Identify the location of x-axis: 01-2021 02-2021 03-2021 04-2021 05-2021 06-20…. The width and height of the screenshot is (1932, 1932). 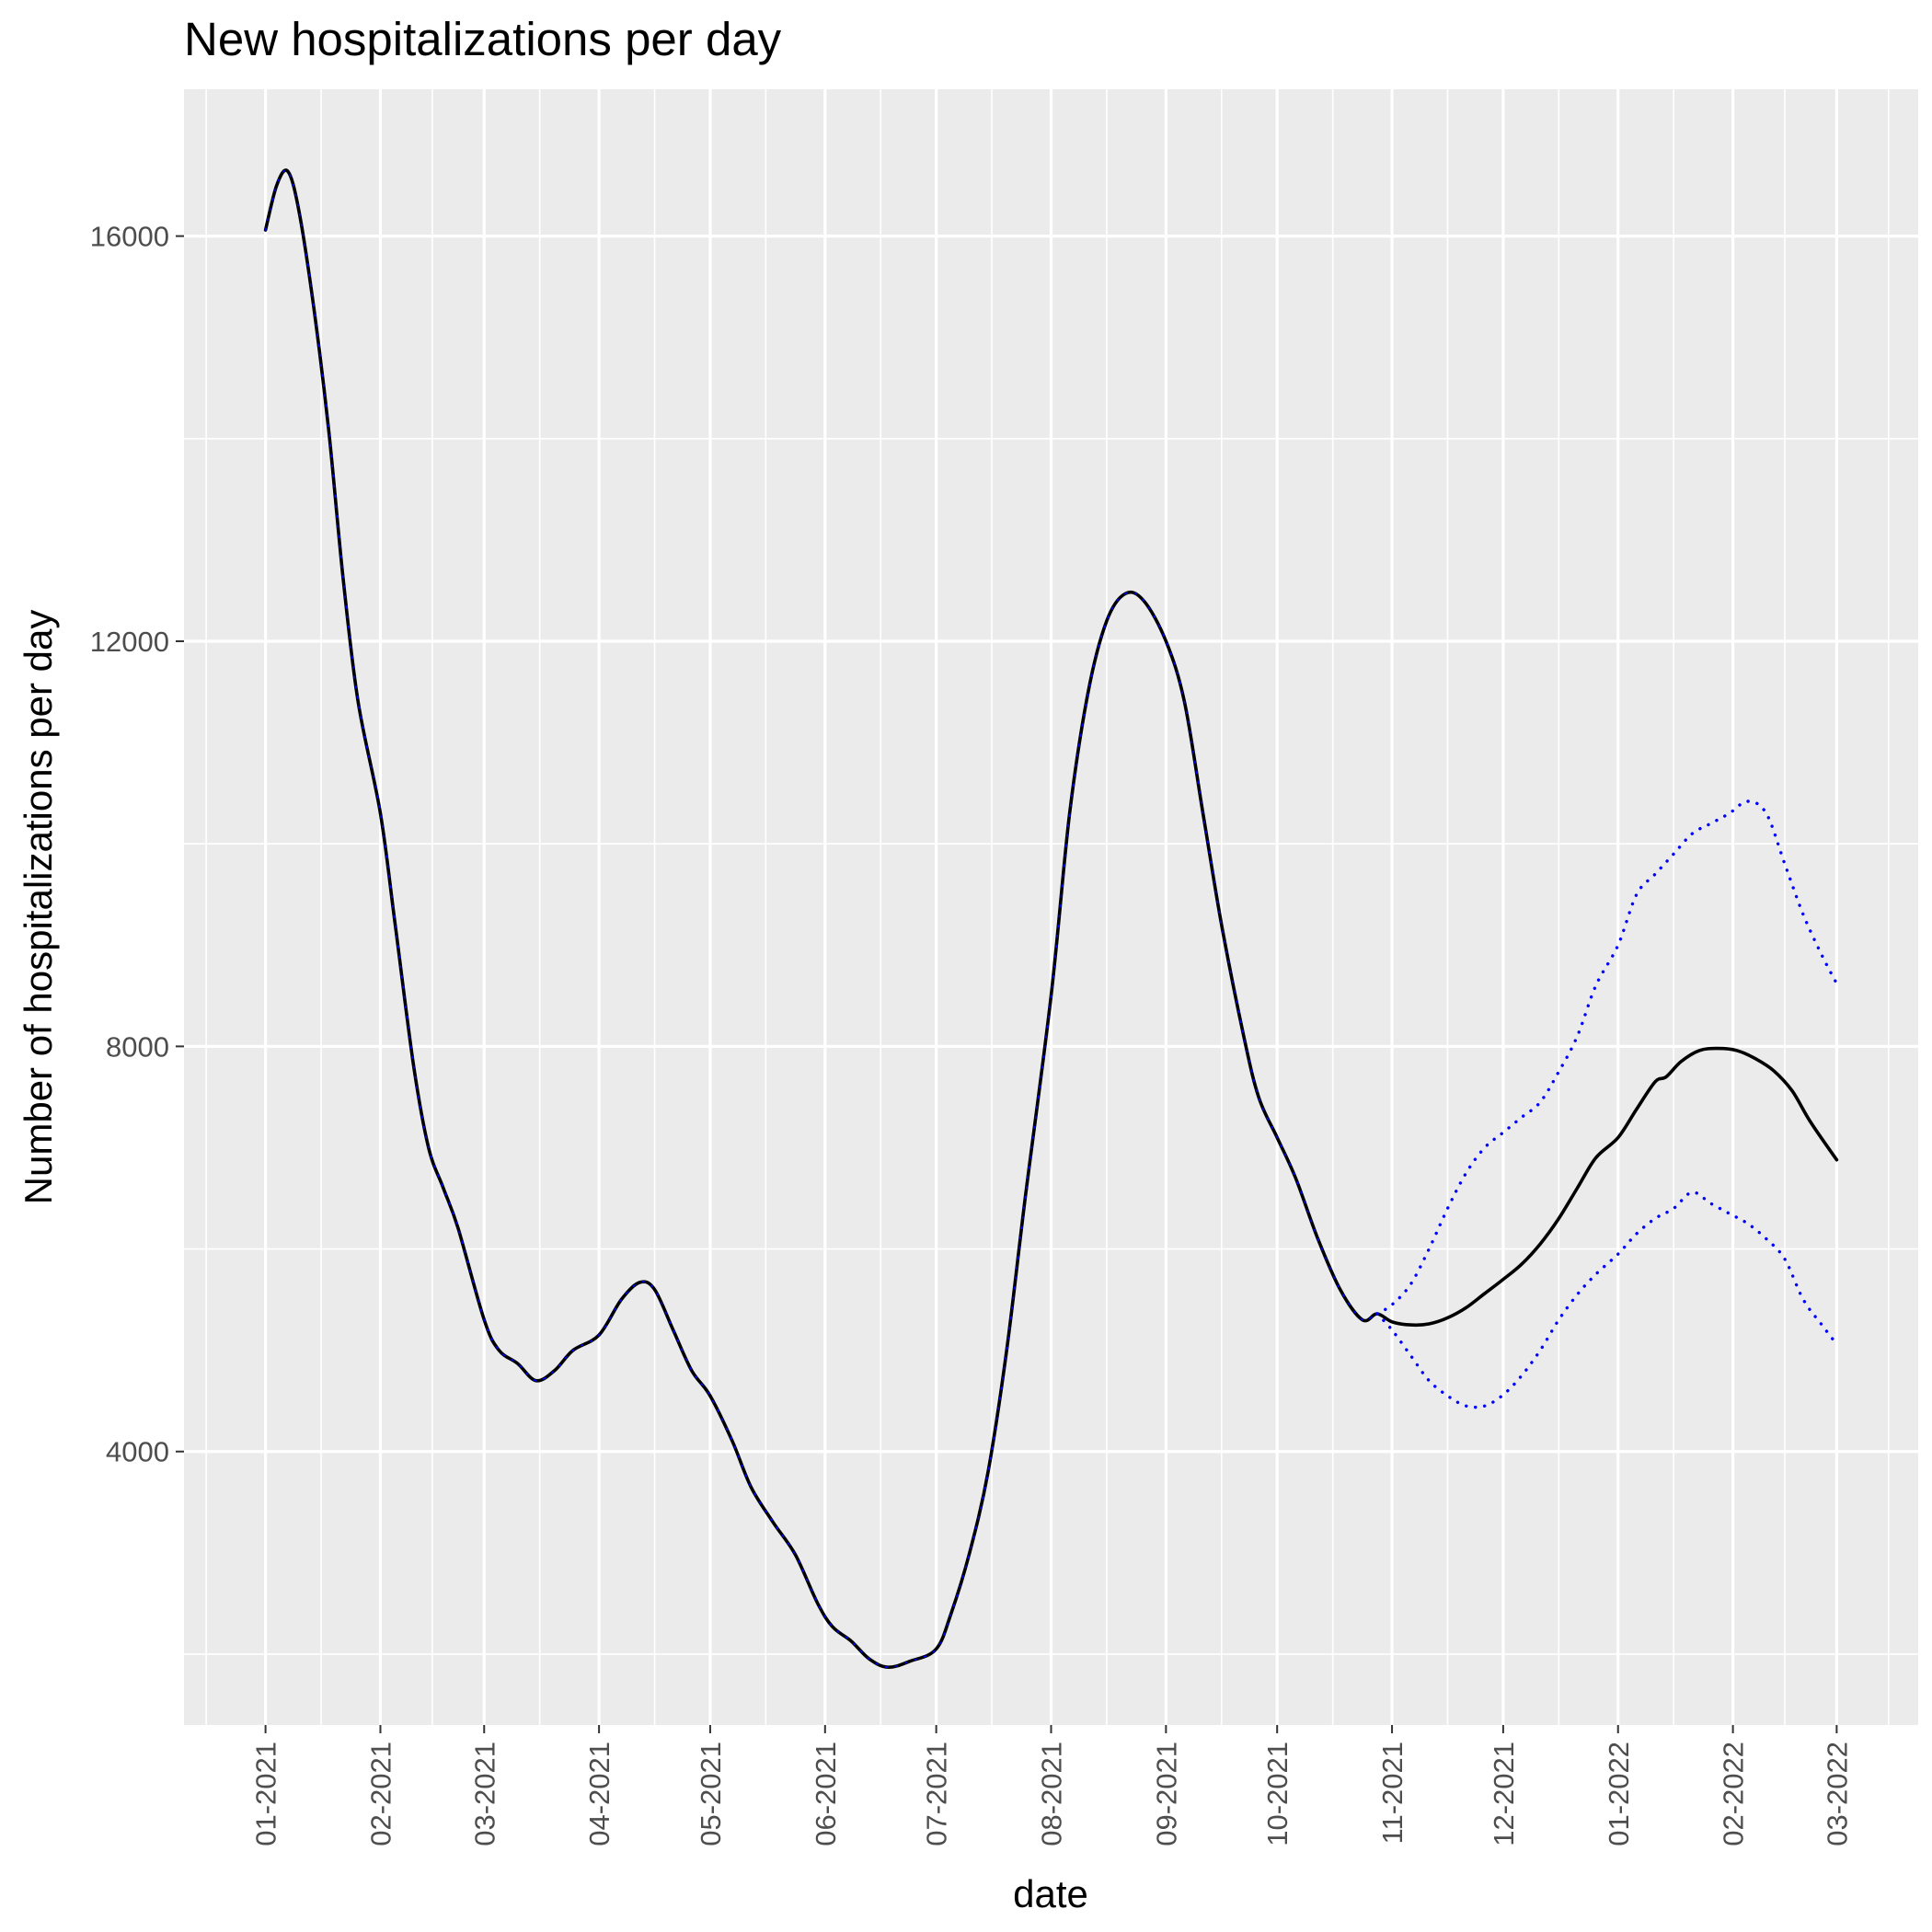
(1051, 1785).